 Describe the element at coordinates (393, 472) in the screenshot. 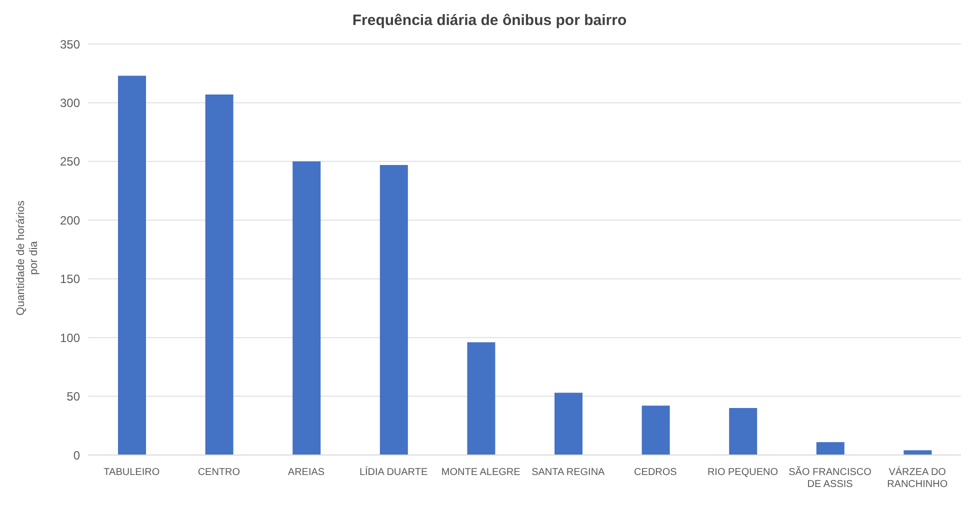

I see `x-tick-label: LÍDIA DUARTE` at that location.